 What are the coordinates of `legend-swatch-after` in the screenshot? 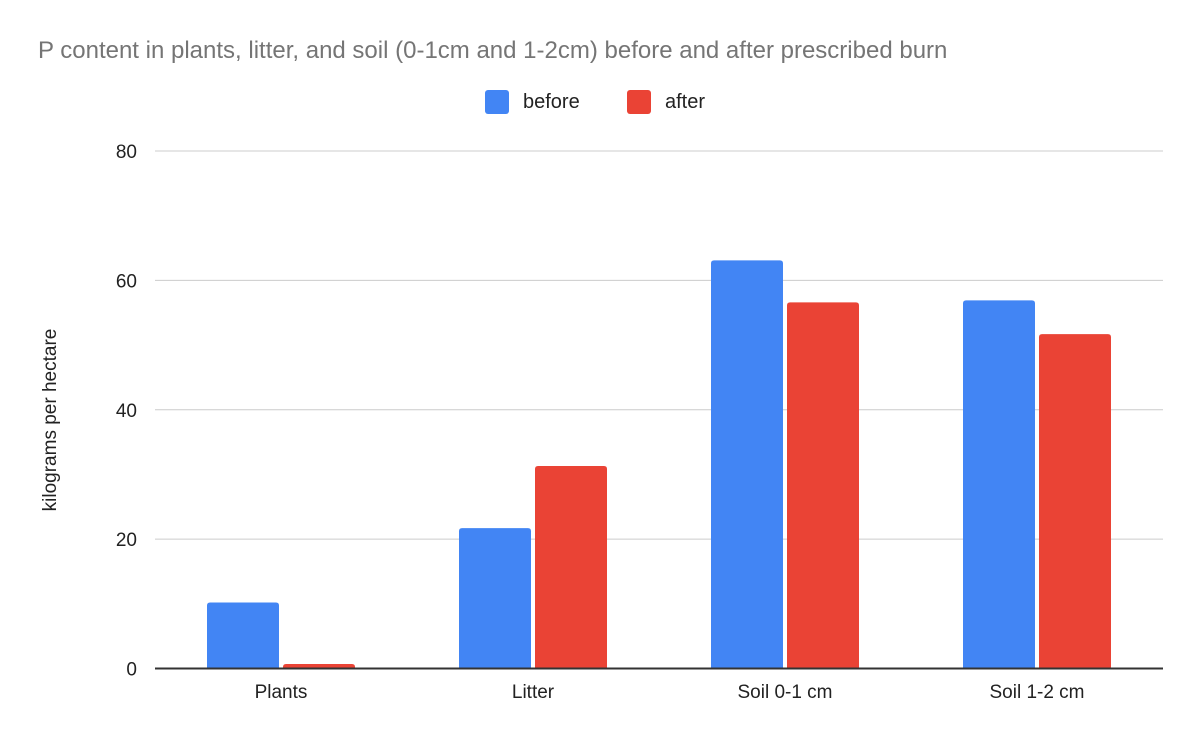 It's located at (639, 102).